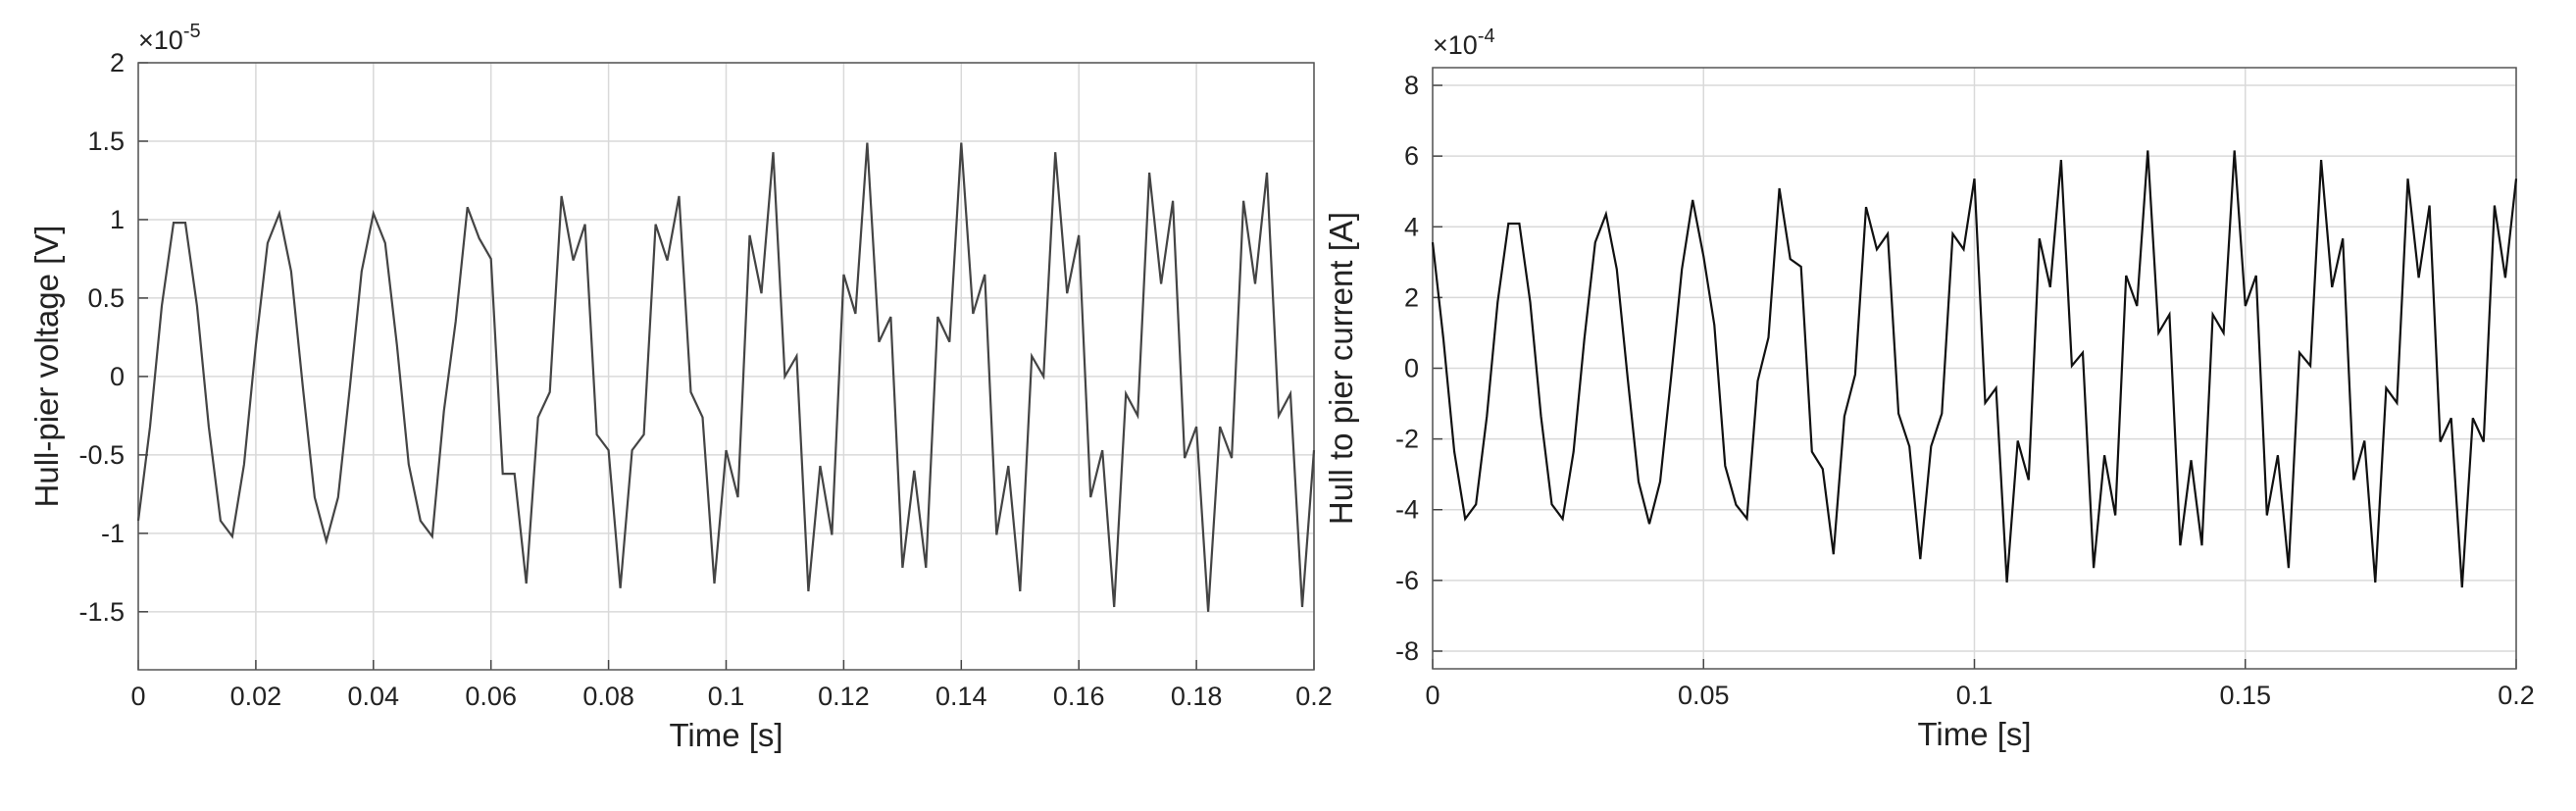 The height and width of the screenshot is (811, 2576). I want to click on y-multiplier: ×10⁻⁵, so click(169, 38).